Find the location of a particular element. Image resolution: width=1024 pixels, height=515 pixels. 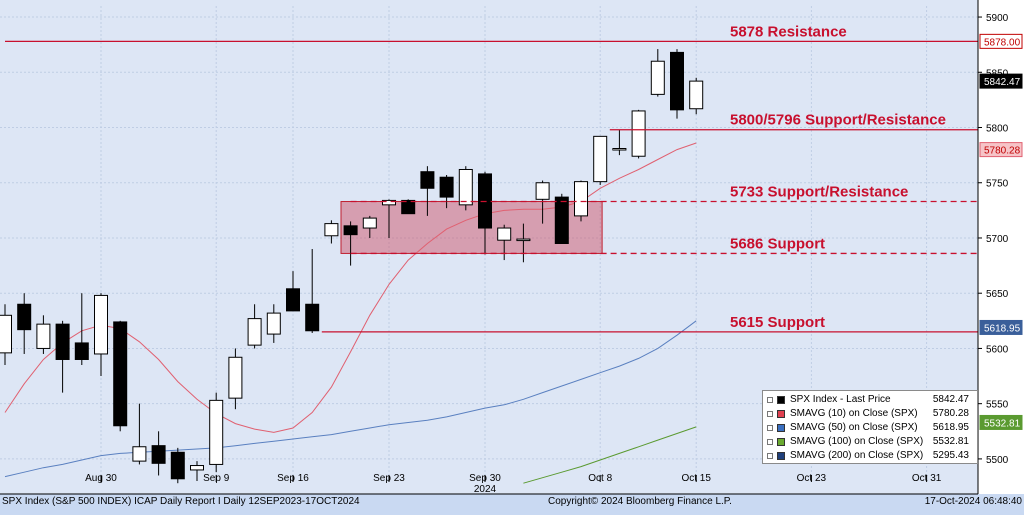

series-line-smavg-100- is located at coordinates (610, 455).